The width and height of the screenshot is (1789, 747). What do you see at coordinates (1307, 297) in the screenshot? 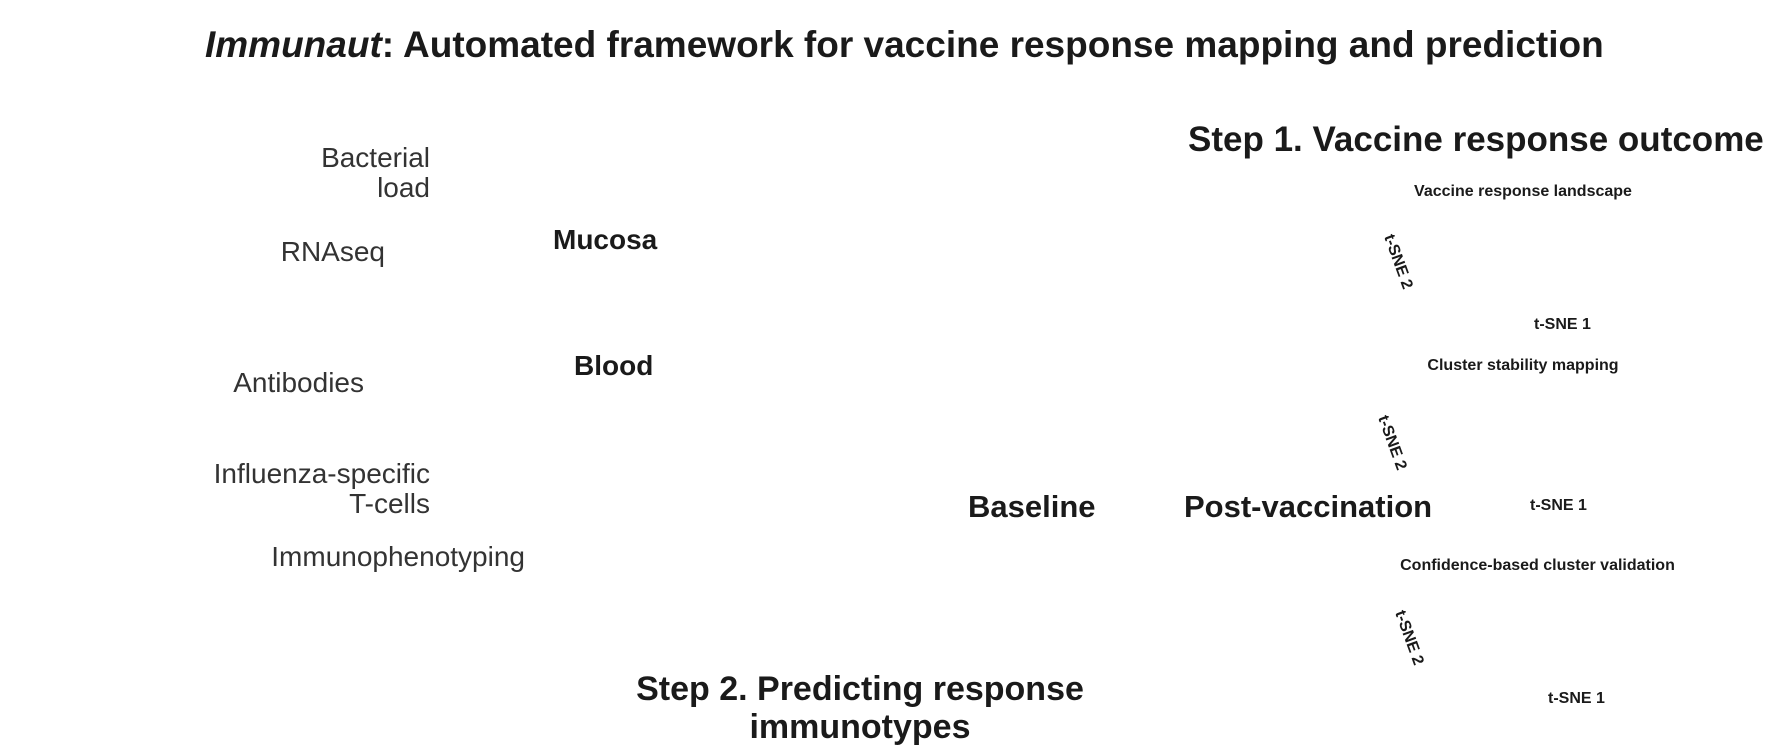
I see `forward-arrowhead-icon` at bounding box center [1307, 297].